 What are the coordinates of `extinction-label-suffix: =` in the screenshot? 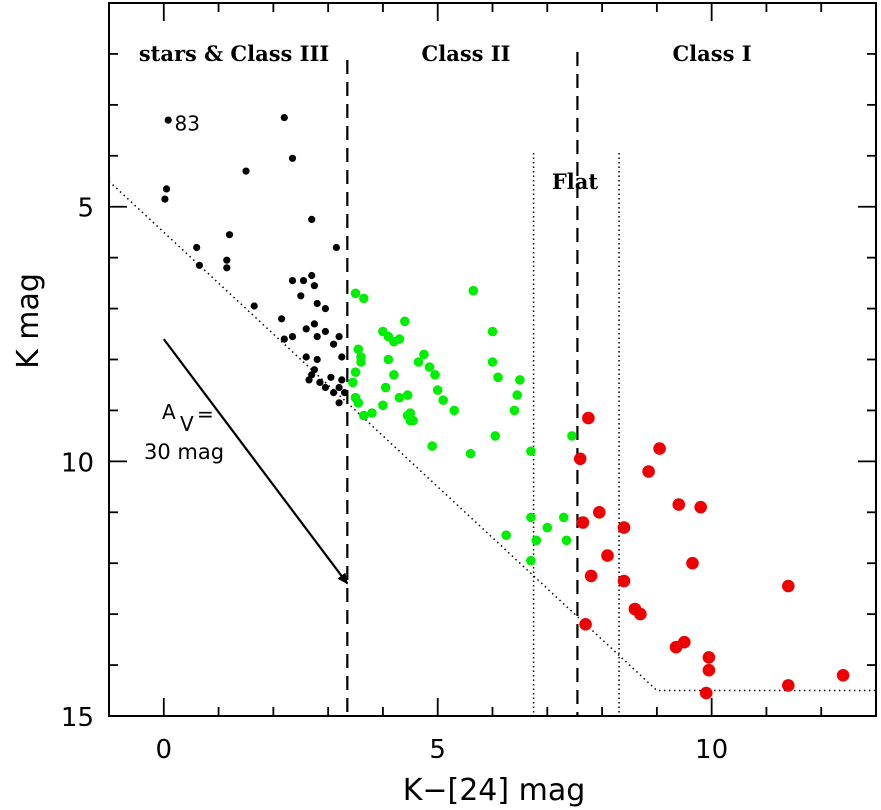 It's located at (205, 414).